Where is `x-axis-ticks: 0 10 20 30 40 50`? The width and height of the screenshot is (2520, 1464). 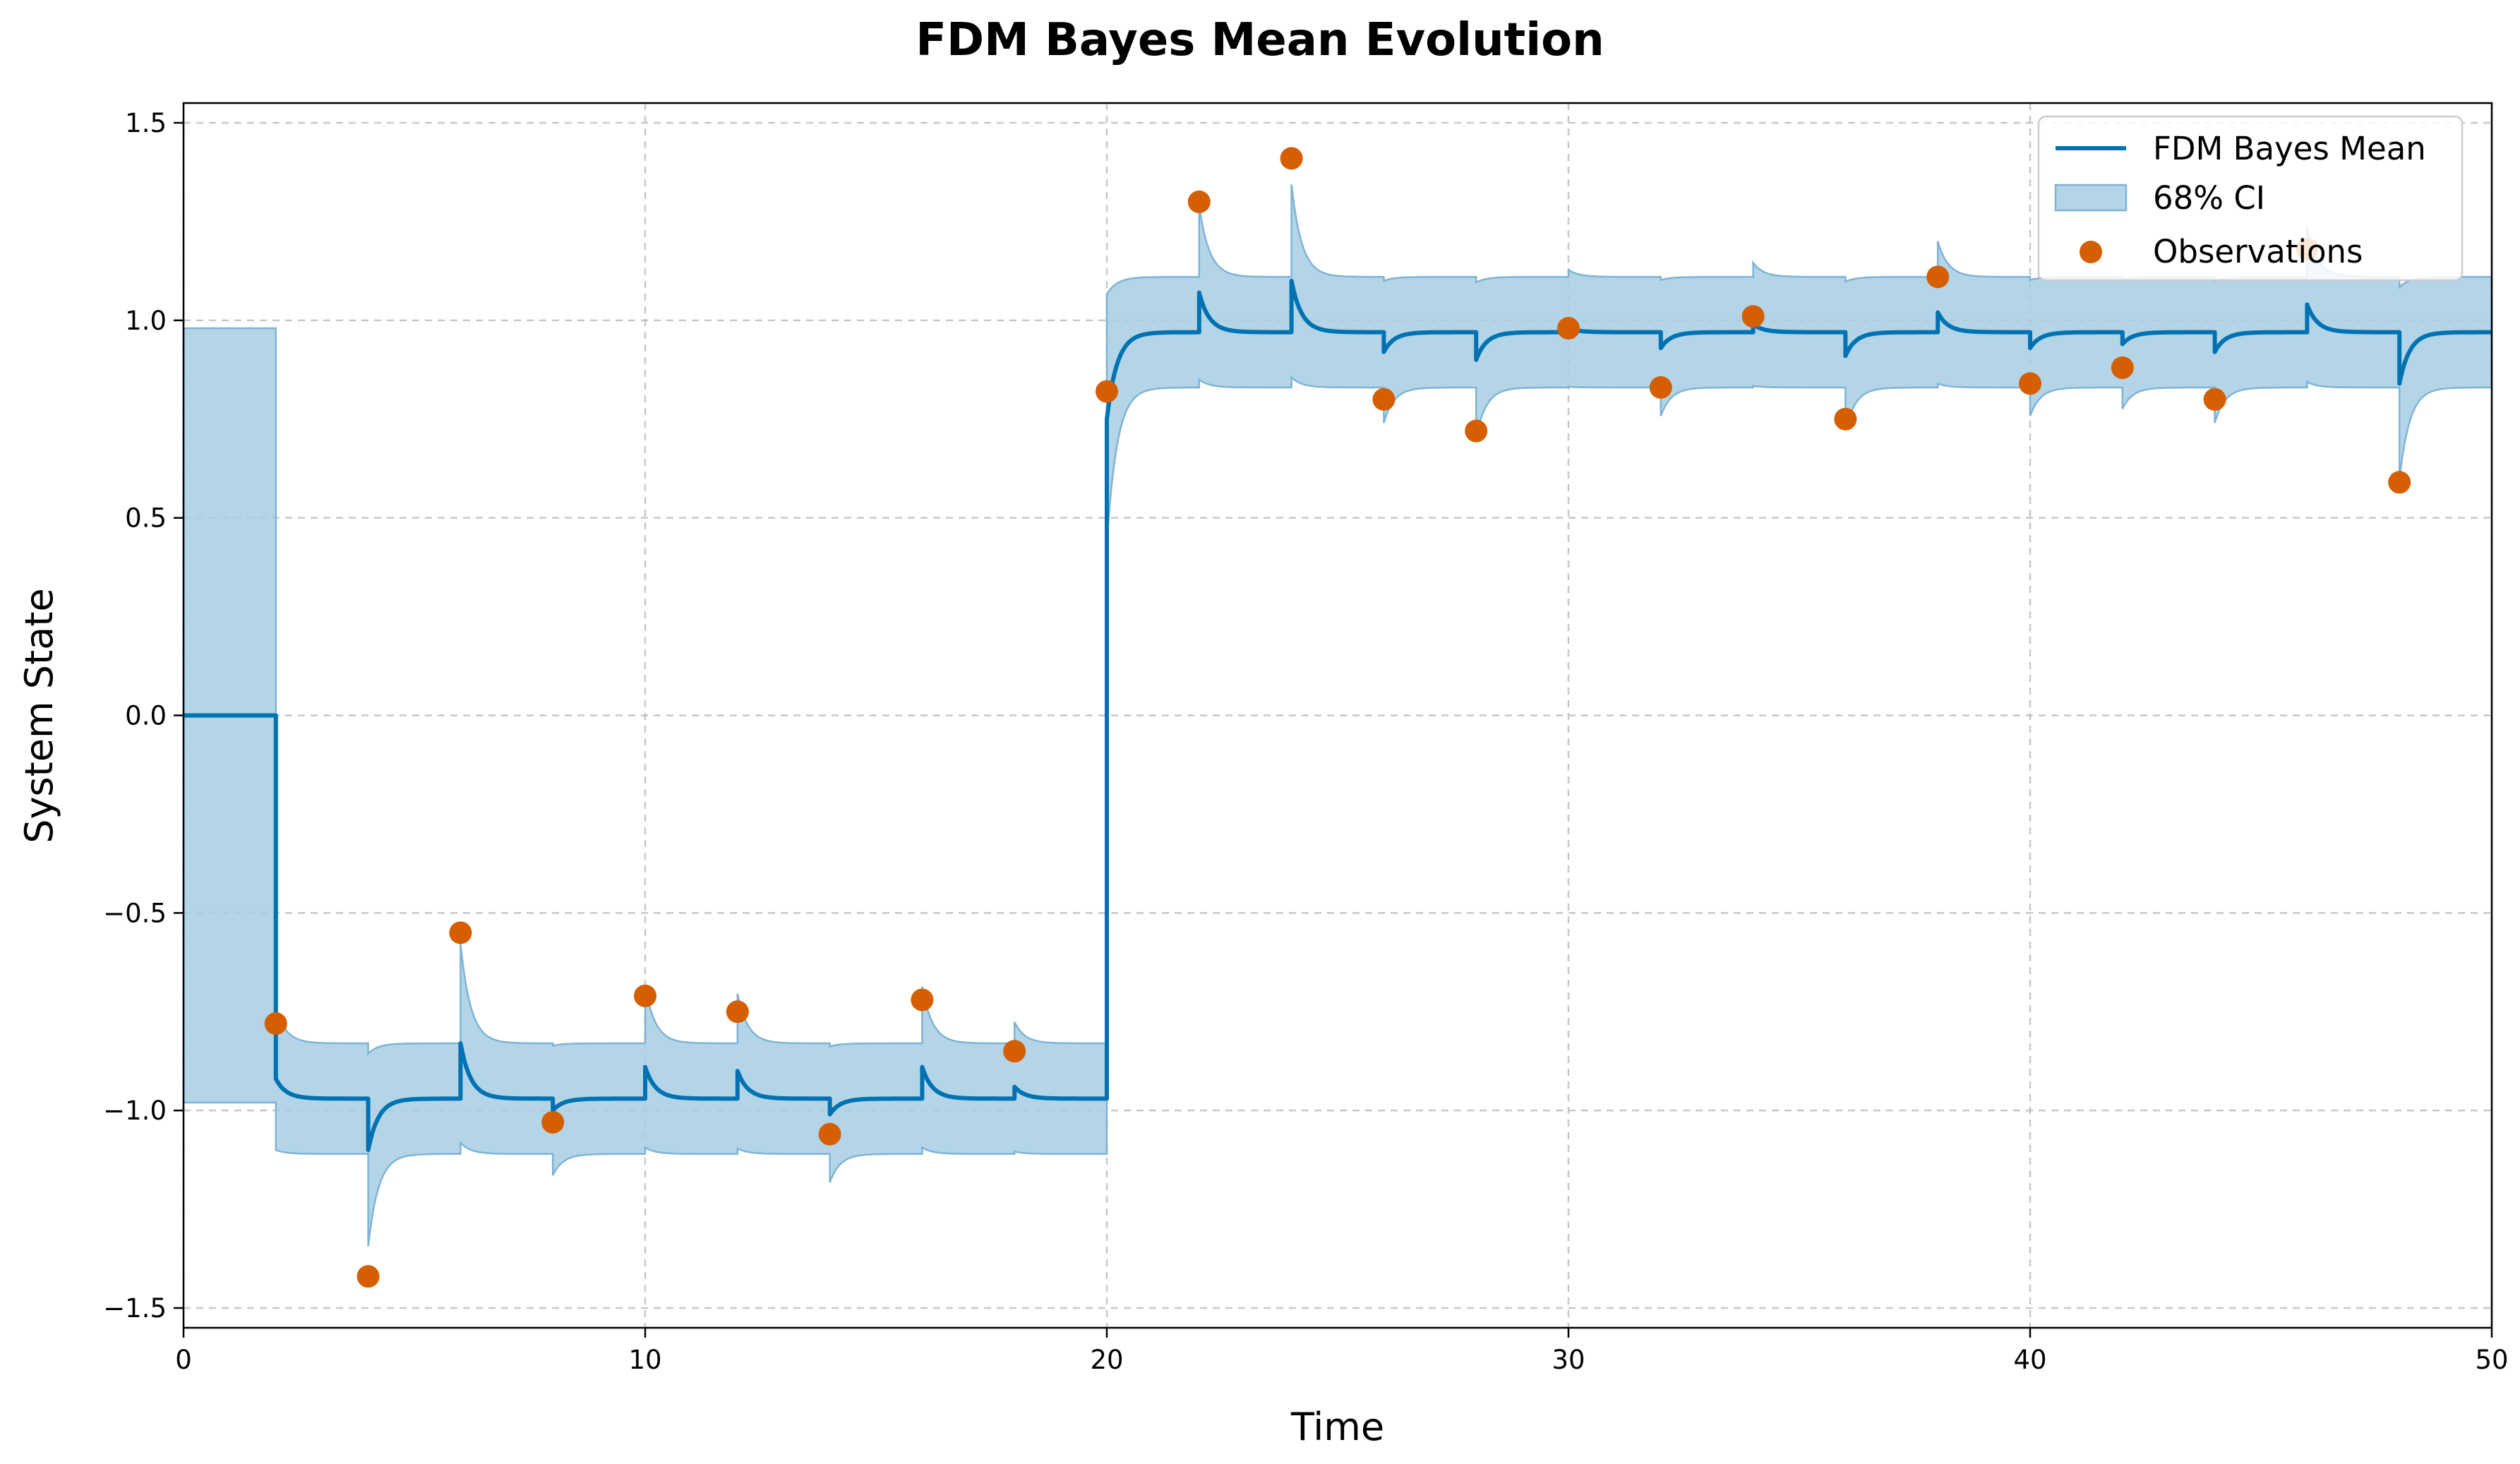 x-axis-ticks: 0 10 20 30 40 50 is located at coordinates (1342, 1351).